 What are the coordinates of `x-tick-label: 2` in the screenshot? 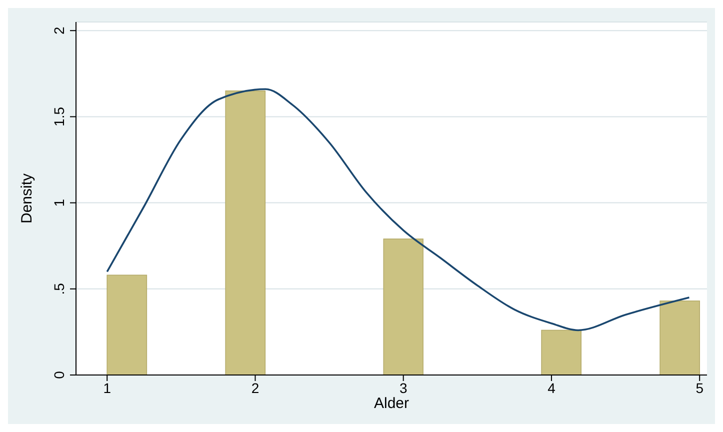 It's located at (255, 388).